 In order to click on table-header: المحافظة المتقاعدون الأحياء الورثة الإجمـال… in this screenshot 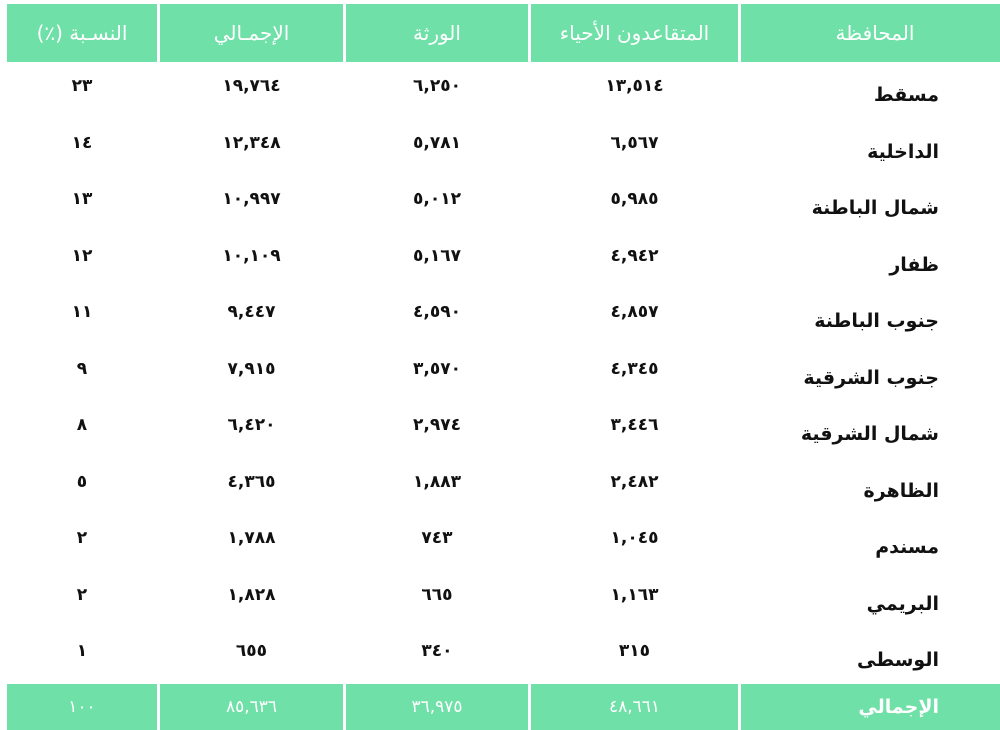, I will do `click(503, 33)`.